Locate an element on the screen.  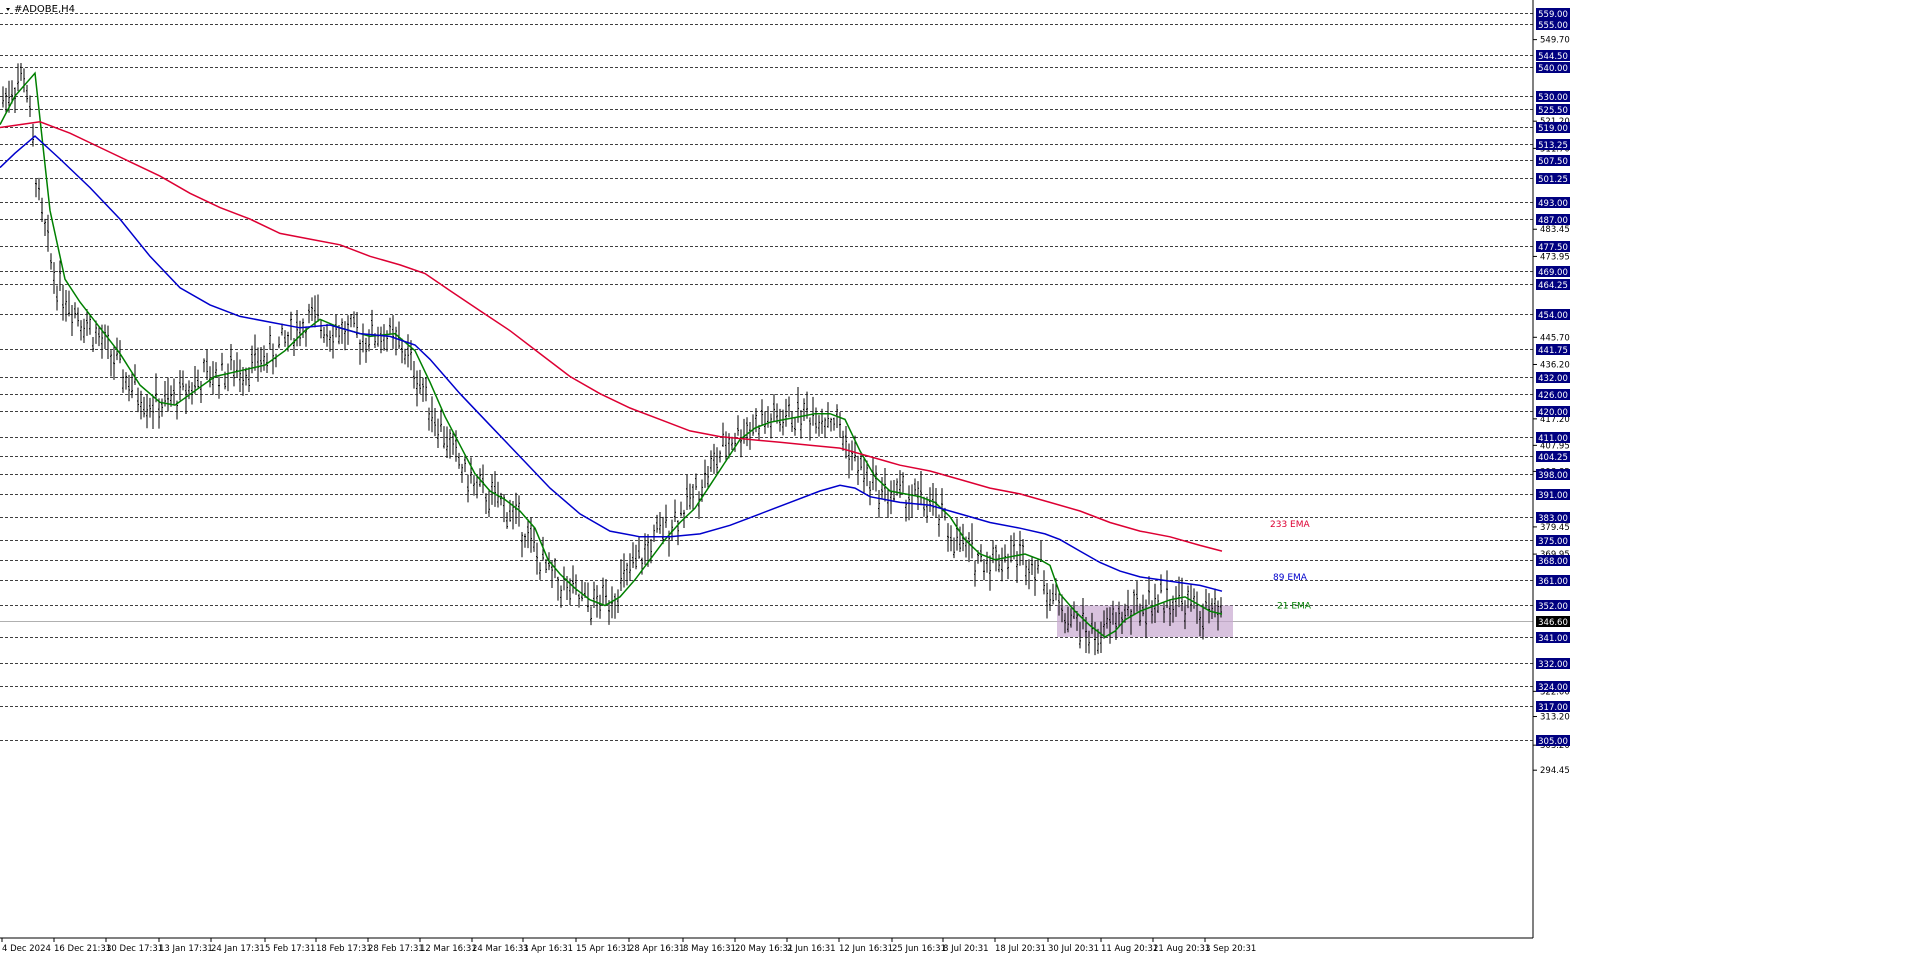
level-label: 375.00 is located at coordinates (1553, 542).